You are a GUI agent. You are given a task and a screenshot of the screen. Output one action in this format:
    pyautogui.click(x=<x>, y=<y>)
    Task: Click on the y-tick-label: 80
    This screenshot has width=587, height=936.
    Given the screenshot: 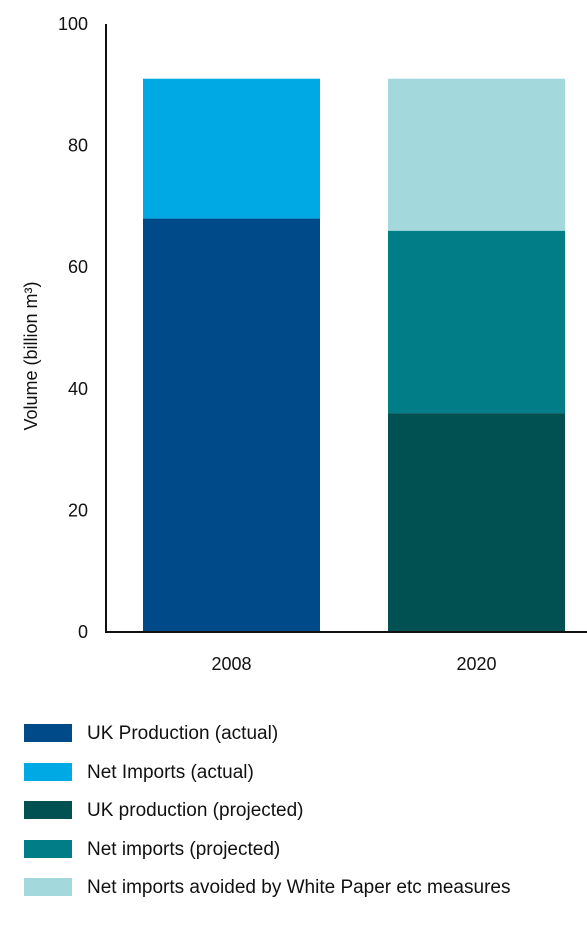 What is the action you would take?
    pyautogui.click(x=78, y=146)
    